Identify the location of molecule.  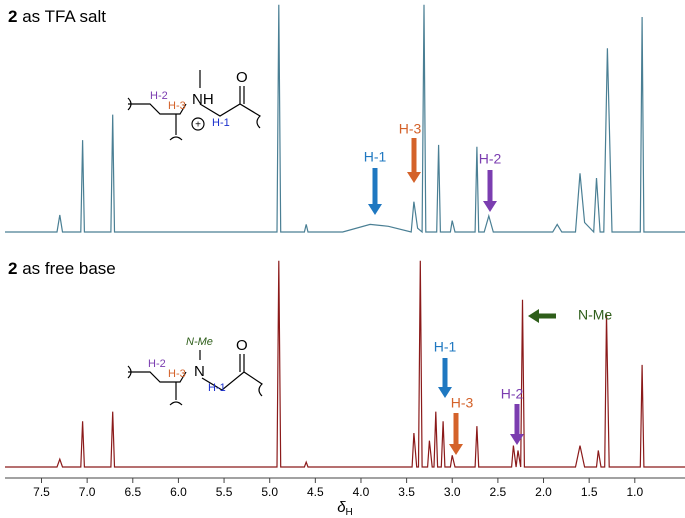
(195, 378).